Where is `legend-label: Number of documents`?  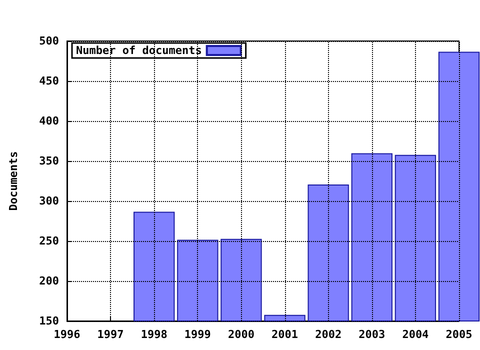 legend-label: Number of documents is located at coordinates (139, 50).